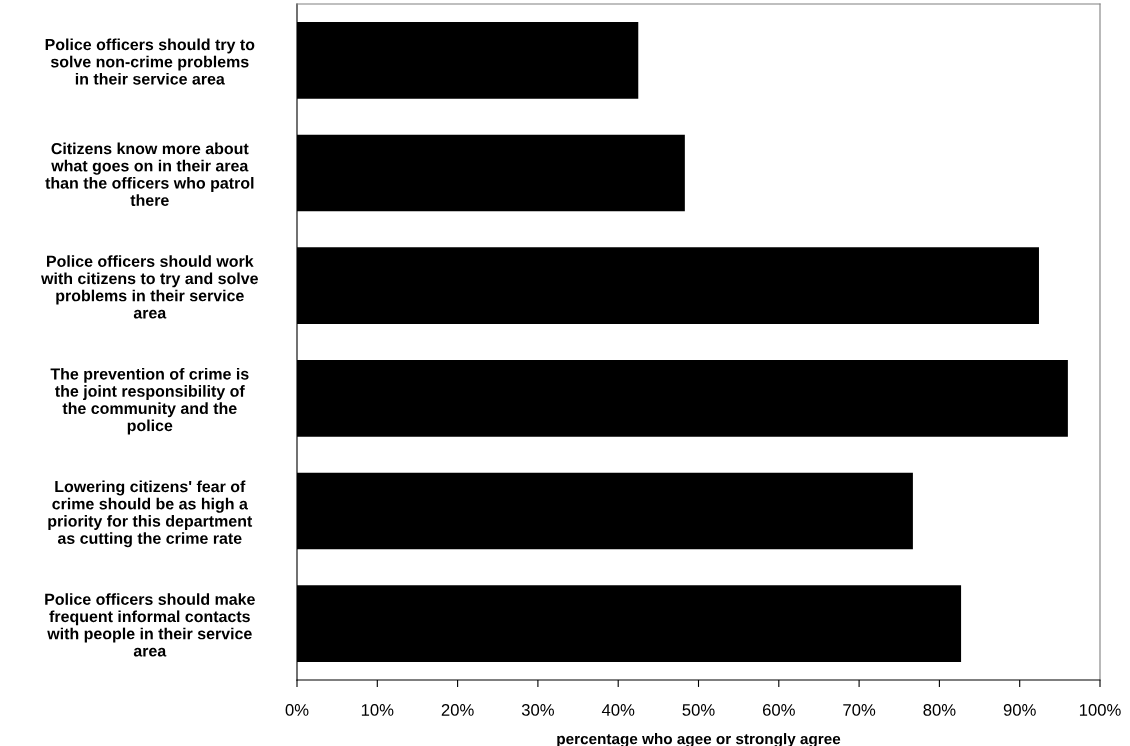 The height and width of the screenshot is (746, 1130). I want to click on x-tick-label: 100%, so click(1100, 710).